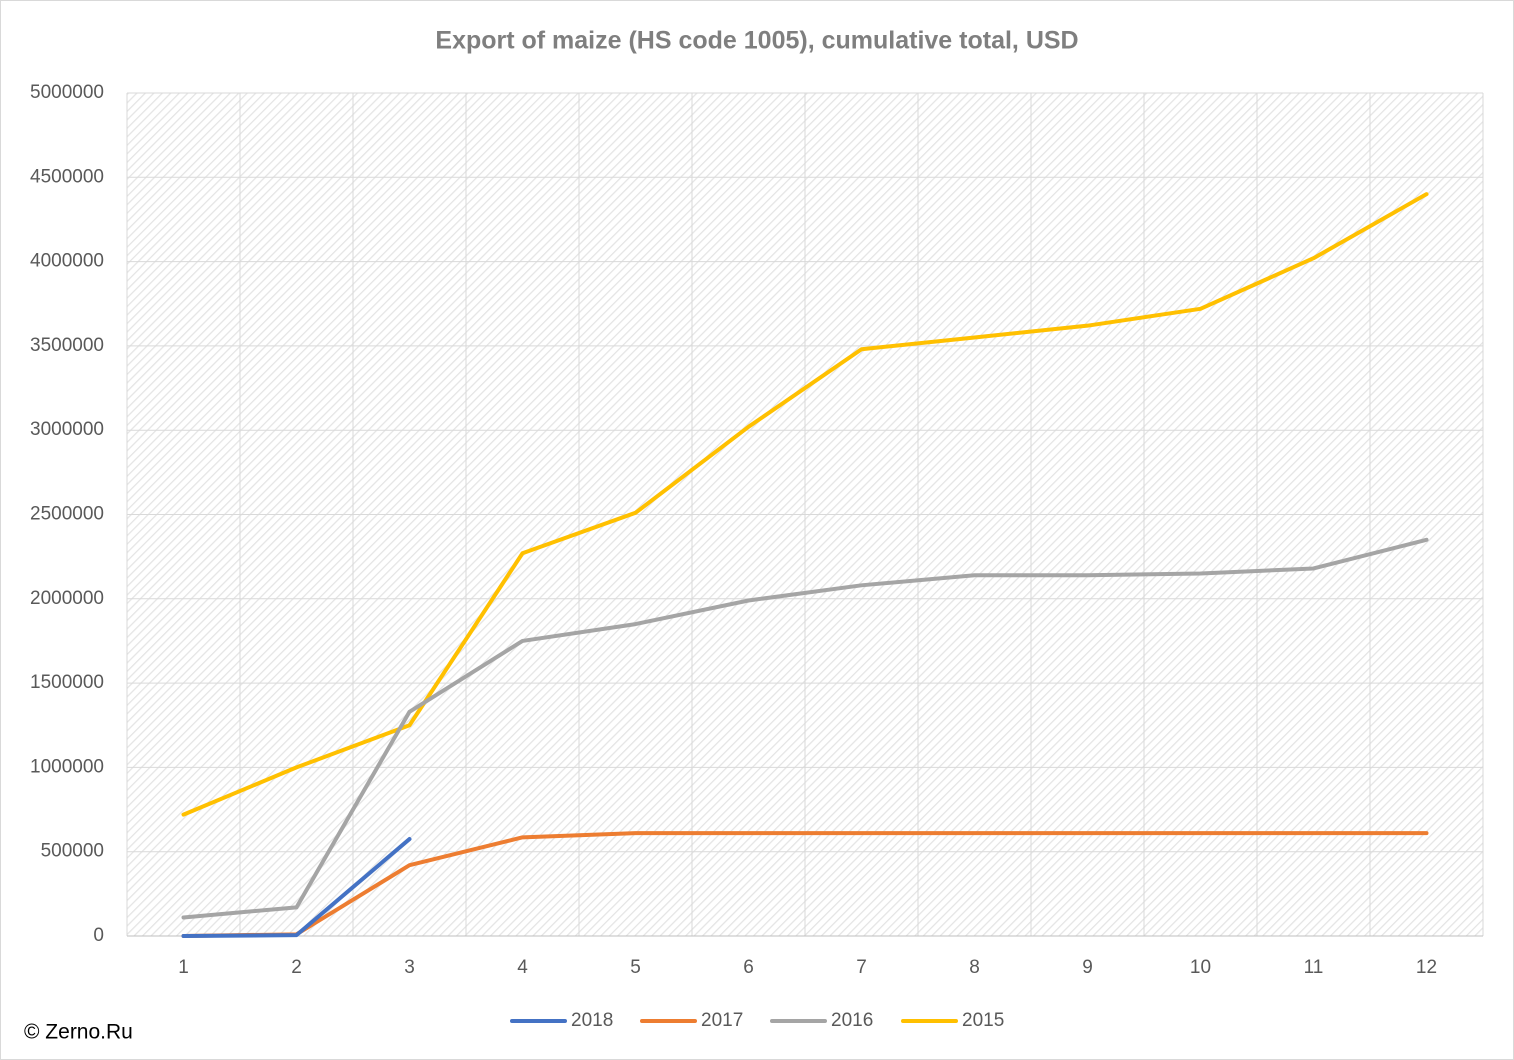 Image resolution: width=1514 pixels, height=1060 pixels. Describe the element at coordinates (635, 967) in the screenshot. I see `x-tick-label: 5` at that location.